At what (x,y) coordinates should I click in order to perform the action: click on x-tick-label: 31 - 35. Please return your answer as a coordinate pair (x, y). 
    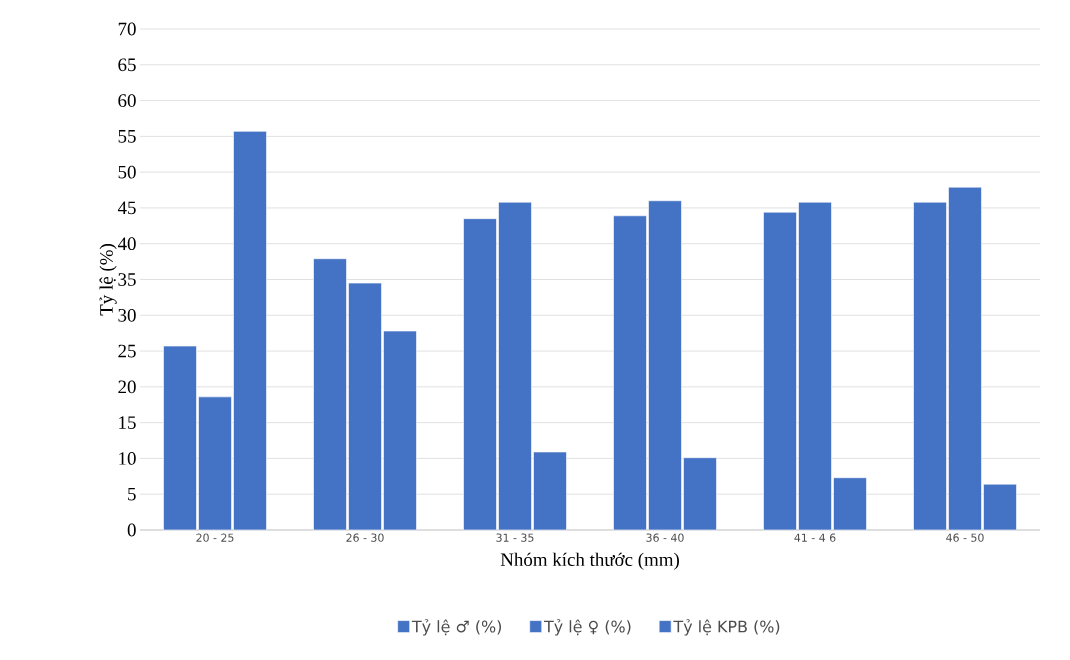
    Looking at the image, I should click on (515, 537).